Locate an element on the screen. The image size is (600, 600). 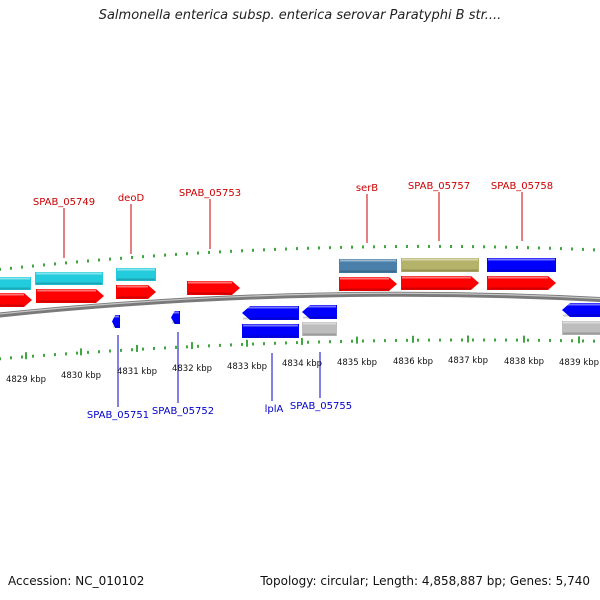
gene-label-spab-05755: SPAB_05755 is located at coordinates (321, 406).